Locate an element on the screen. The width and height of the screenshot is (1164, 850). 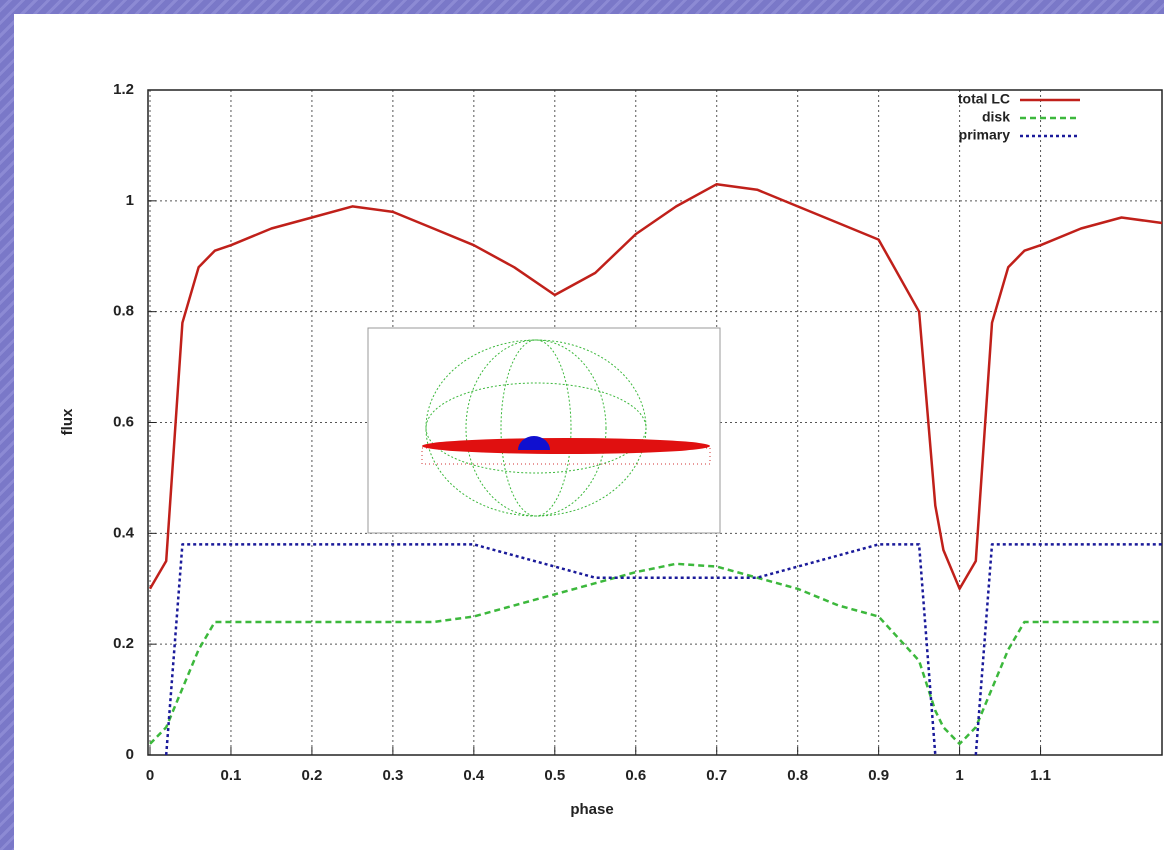
x-tick-label: 0.7 is located at coordinates (716, 775).